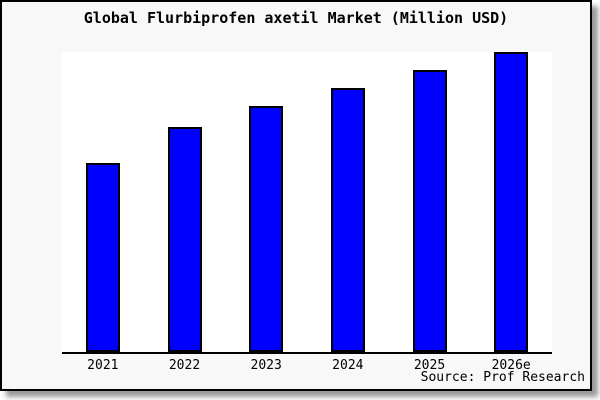 Image resolution: width=600 pixels, height=400 pixels. I want to click on x-tick-label-2024: 2024, so click(348, 365).